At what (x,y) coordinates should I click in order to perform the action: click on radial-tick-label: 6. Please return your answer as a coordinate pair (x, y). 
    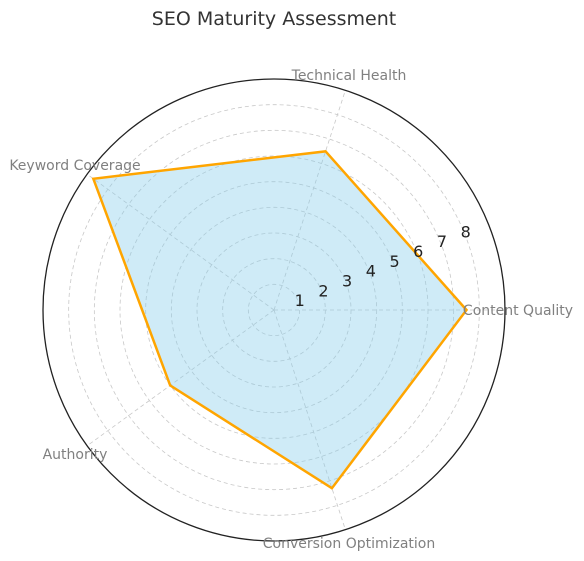
    Looking at the image, I should click on (418, 251).